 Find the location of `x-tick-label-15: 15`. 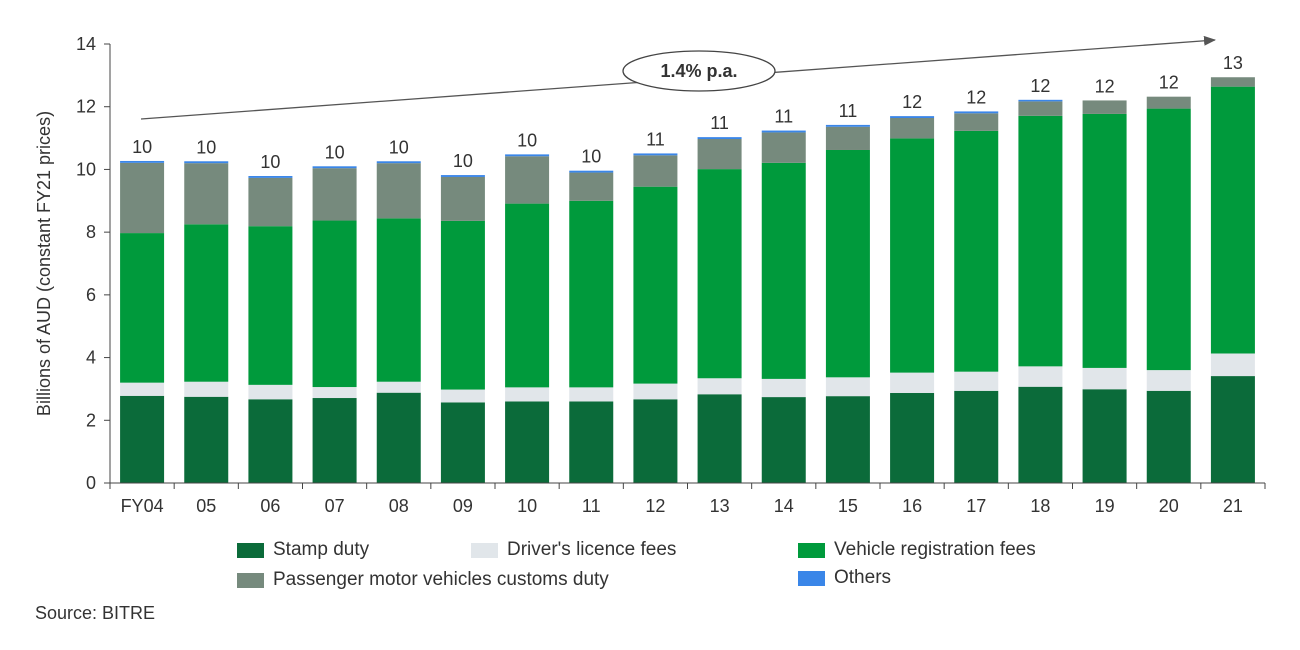

x-tick-label-15: 15 is located at coordinates (848, 506).